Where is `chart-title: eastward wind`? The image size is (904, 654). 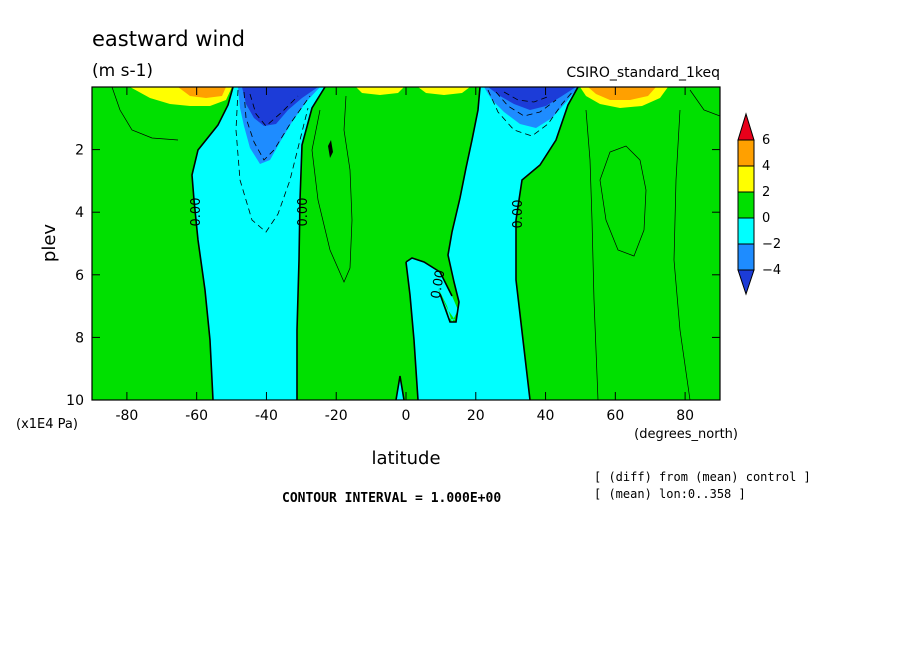
chart-title: eastward wind is located at coordinates (168, 39).